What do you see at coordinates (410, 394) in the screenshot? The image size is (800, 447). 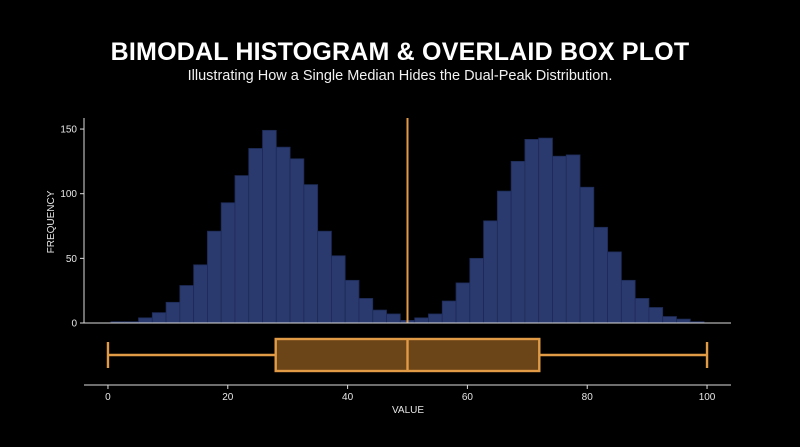 I see `x-axis-ticks: 0 20 40 60 80 100` at bounding box center [410, 394].